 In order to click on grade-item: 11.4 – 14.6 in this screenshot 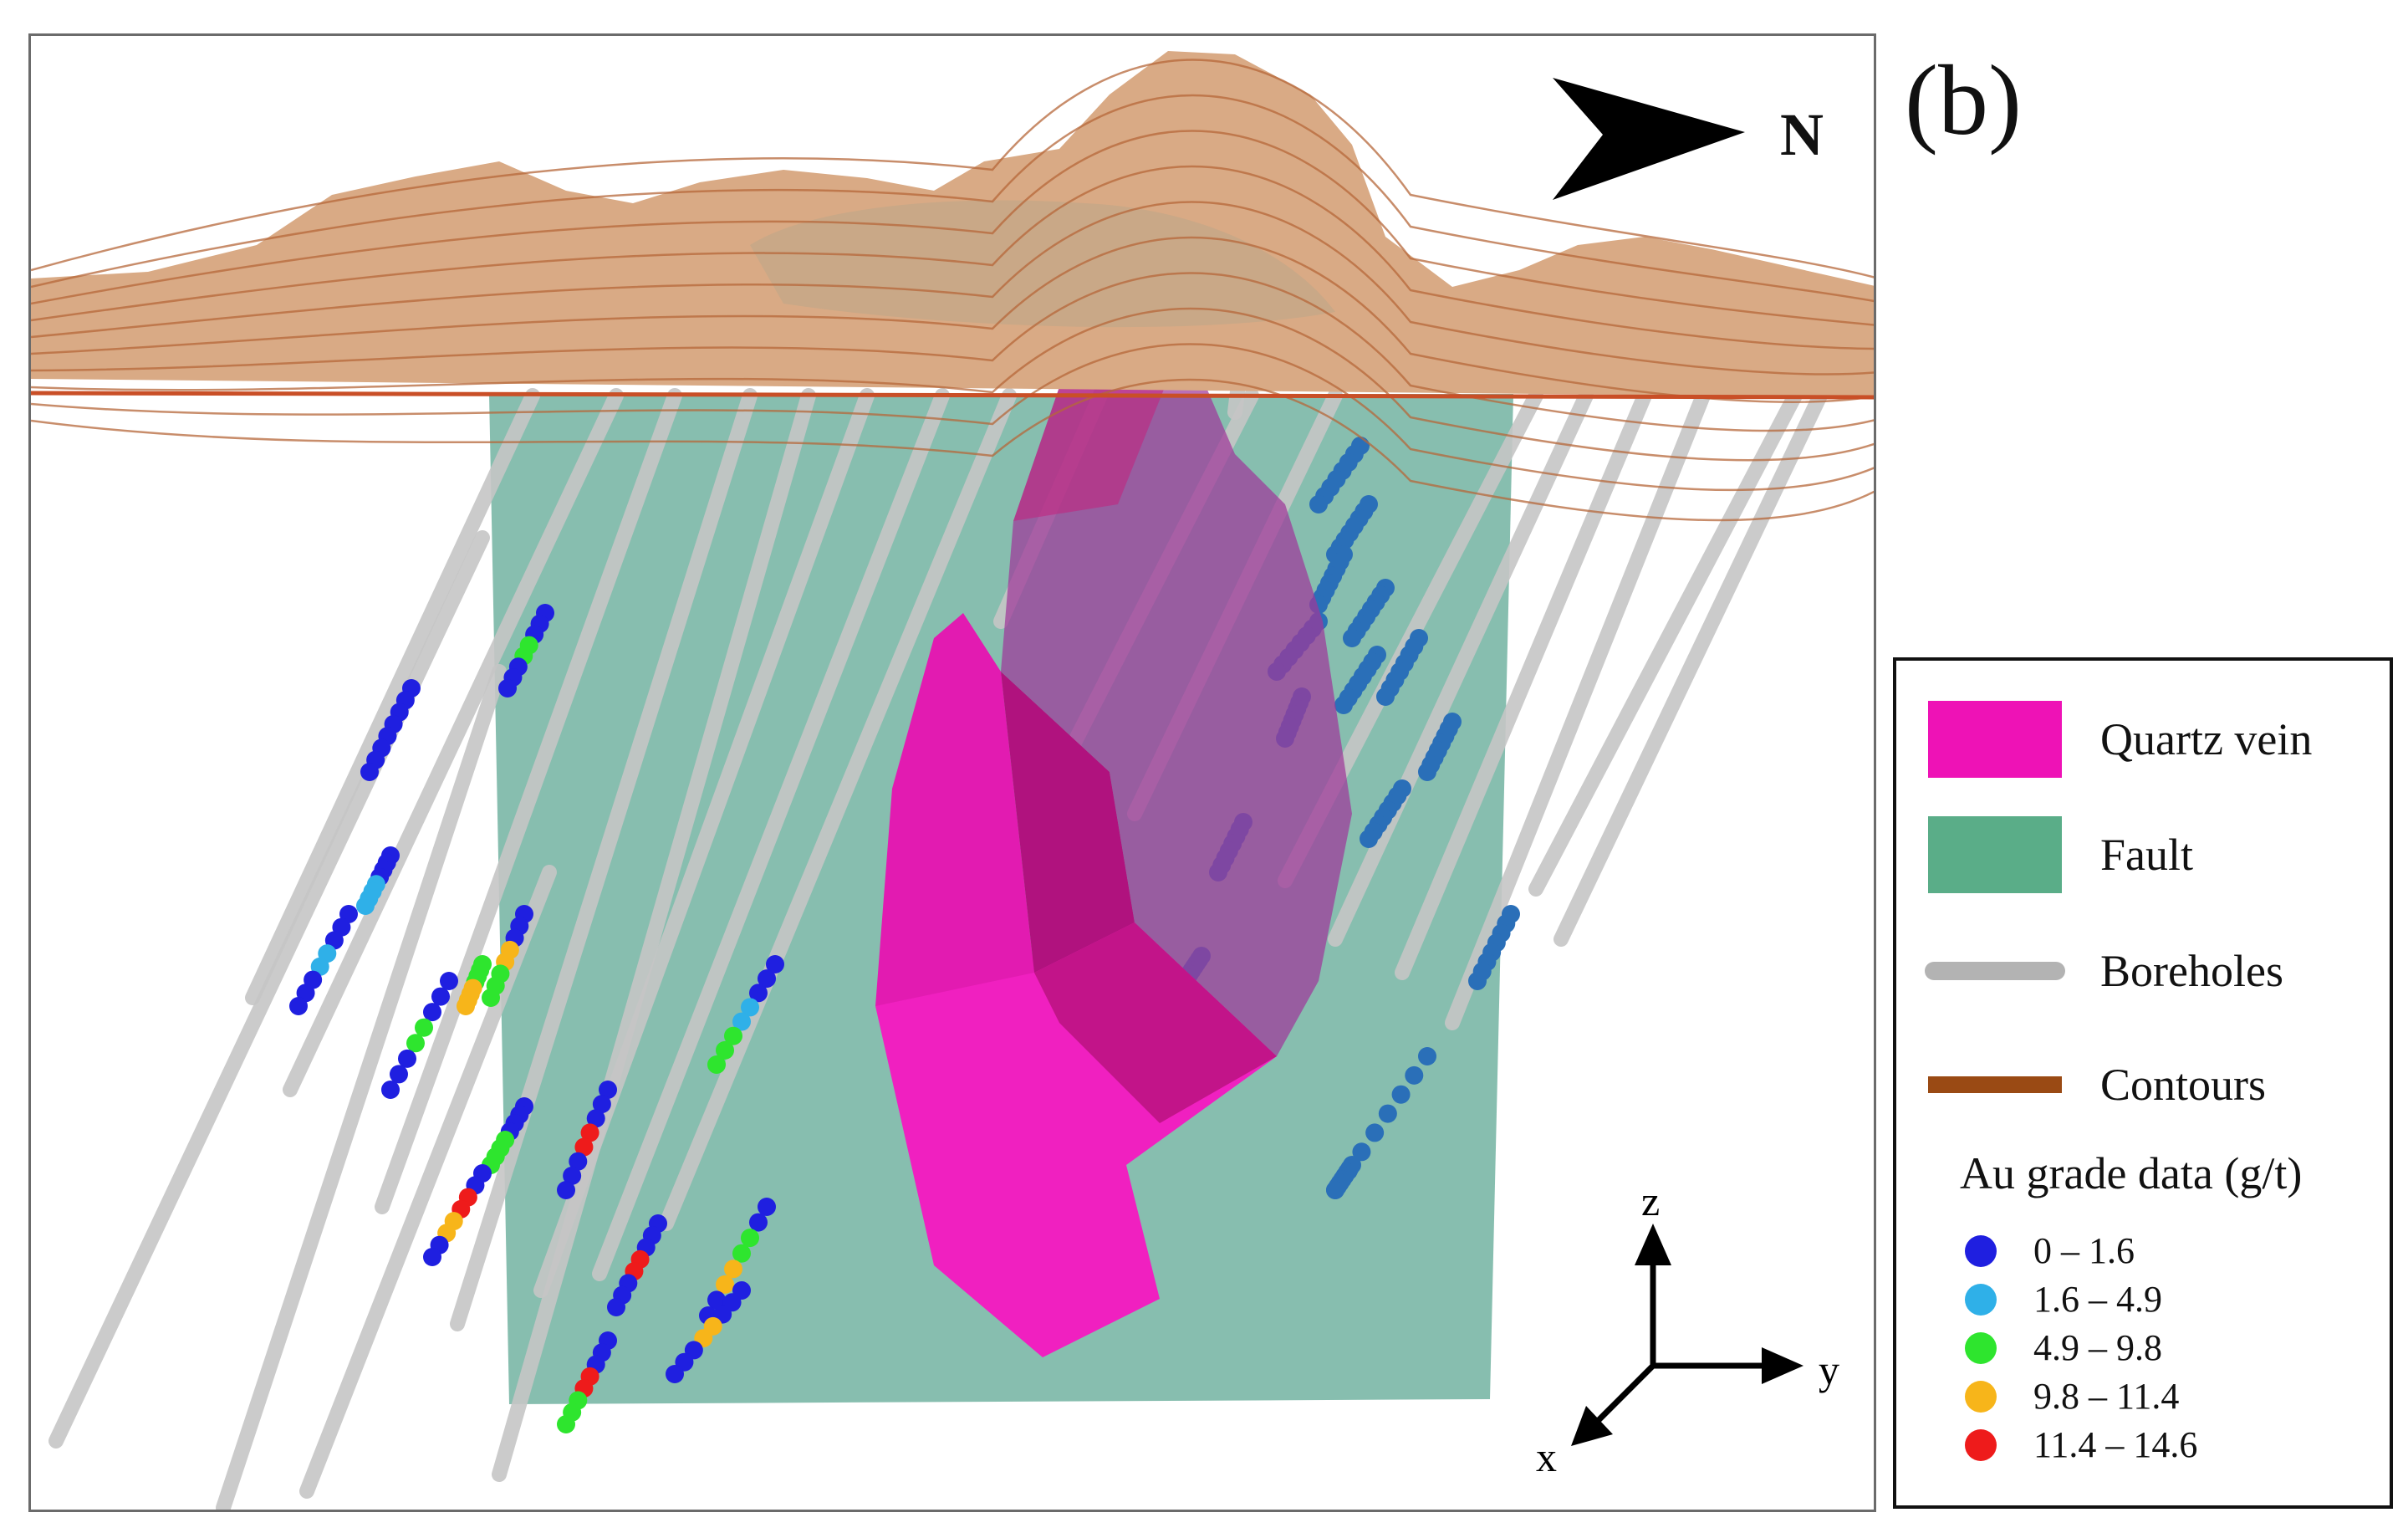, I will do `click(2081, 1444)`.